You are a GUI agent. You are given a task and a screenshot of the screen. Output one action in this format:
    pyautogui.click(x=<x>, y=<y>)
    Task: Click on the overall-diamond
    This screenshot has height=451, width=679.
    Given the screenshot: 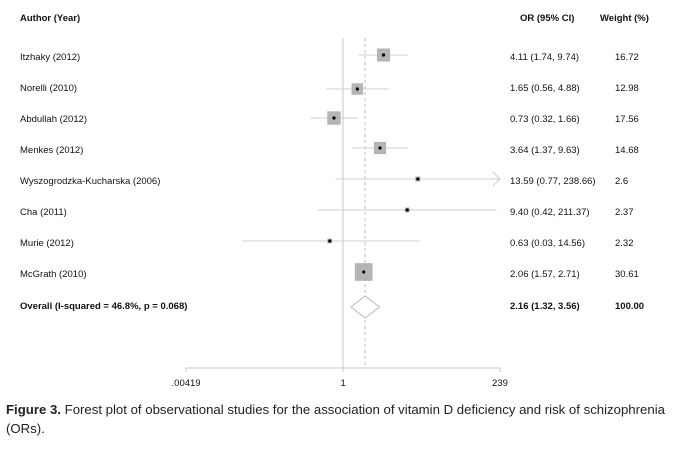 What is the action you would take?
    pyautogui.click(x=365, y=307)
    